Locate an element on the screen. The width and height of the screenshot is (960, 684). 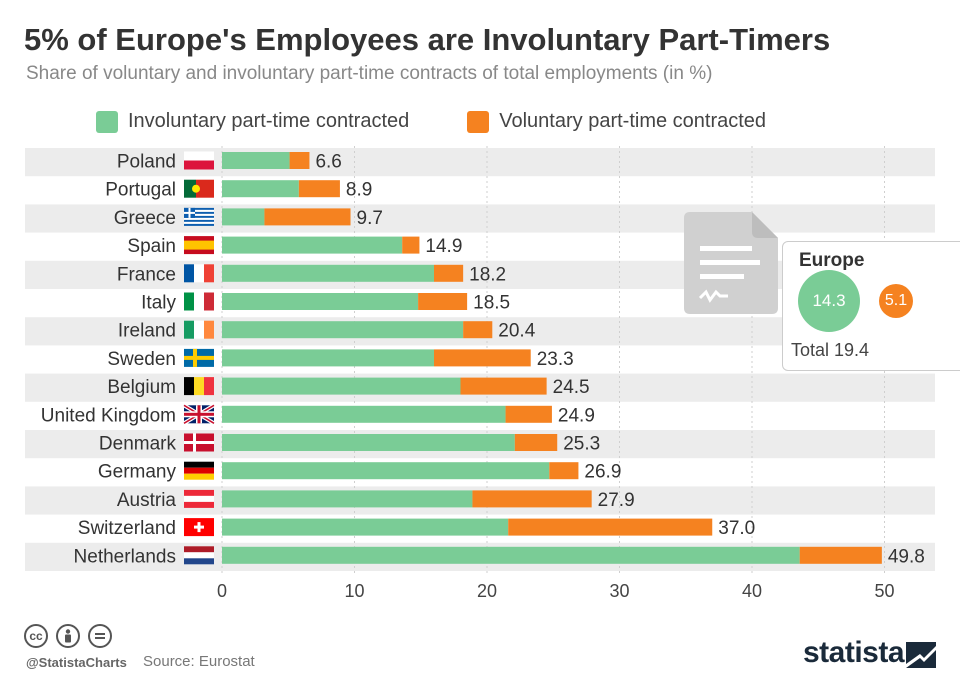
total-value-label: 18.5 is located at coordinates (491, 303).